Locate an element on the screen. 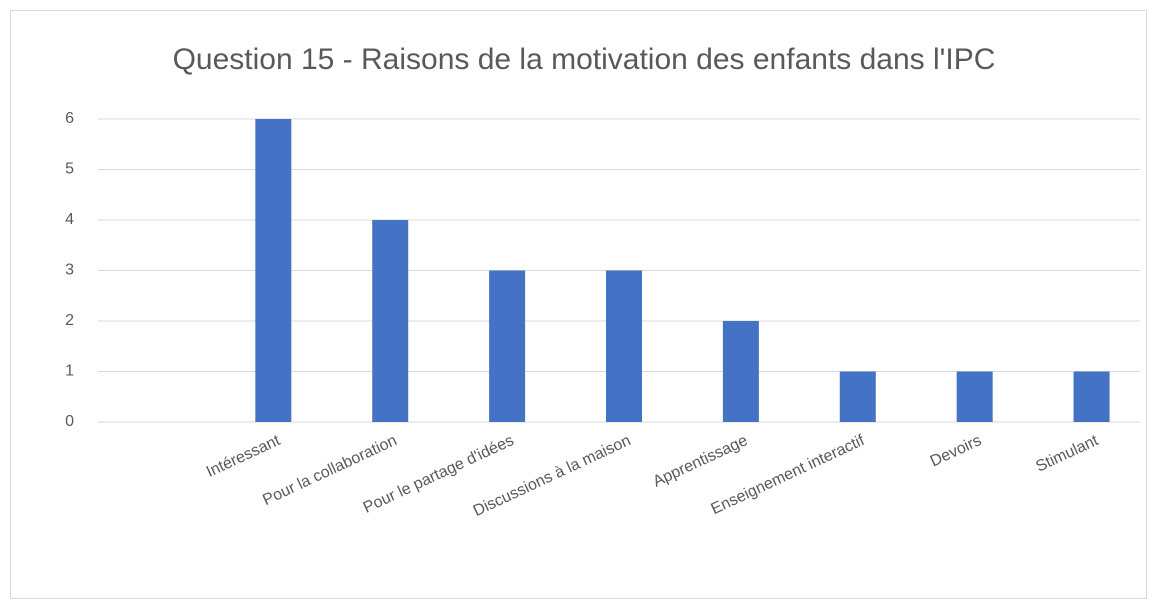  y-tick-label: 6 is located at coordinates (69, 118).